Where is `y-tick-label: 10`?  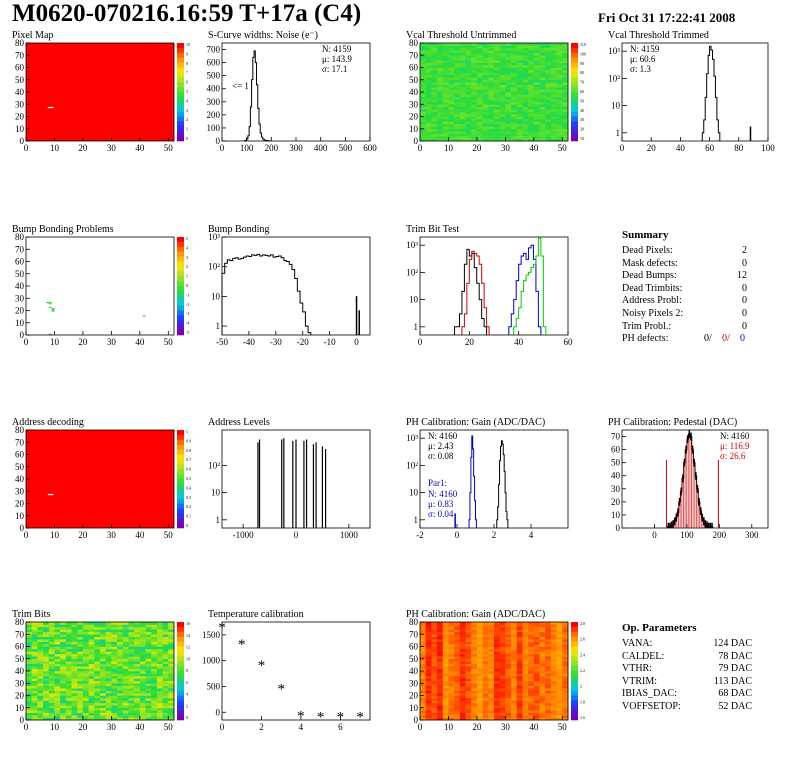
y-tick-label: 10 is located at coordinates (414, 129).